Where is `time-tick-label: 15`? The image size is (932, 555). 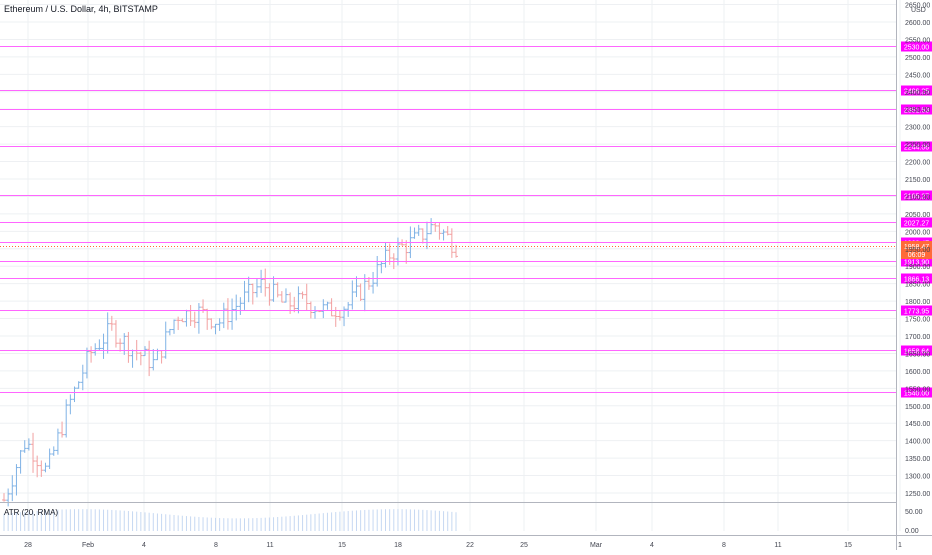
time-tick-label: 15 is located at coordinates (342, 545).